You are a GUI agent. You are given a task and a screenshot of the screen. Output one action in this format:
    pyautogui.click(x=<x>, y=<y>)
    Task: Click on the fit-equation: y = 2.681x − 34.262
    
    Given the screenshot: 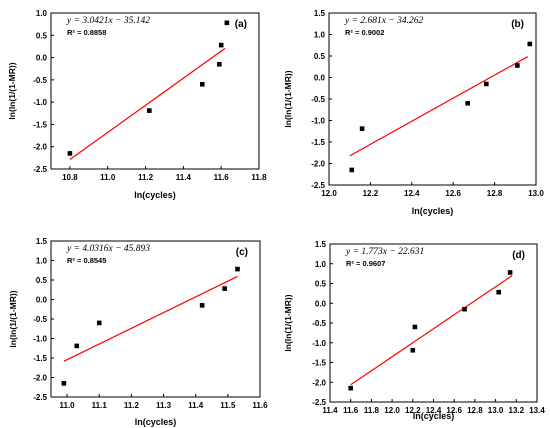 What is the action you would take?
    pyautogui.click(x=384, y=21)
    